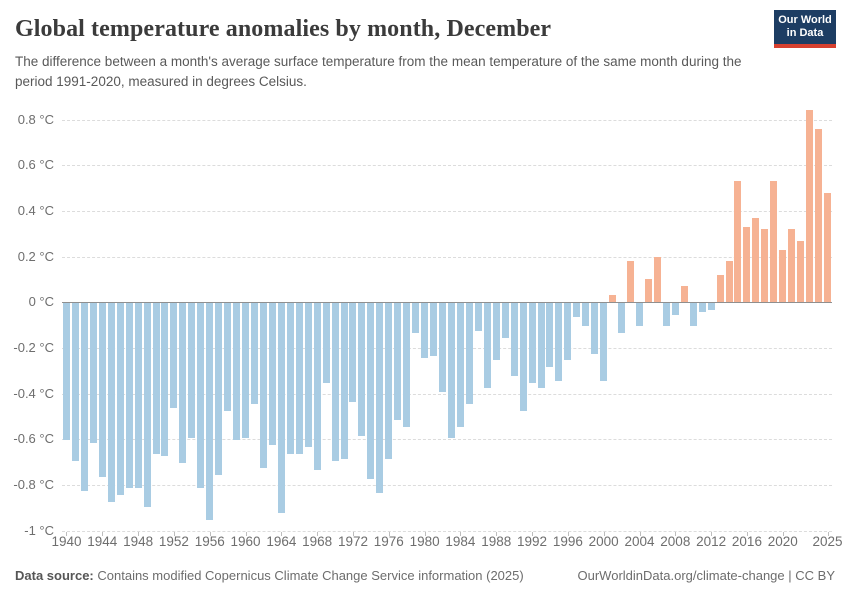  What do you see at coordinates (681, 575) in the screenshot?
I see `owid-link: OurWorldinData.org/climate-change` at bounding box center [681, 575].